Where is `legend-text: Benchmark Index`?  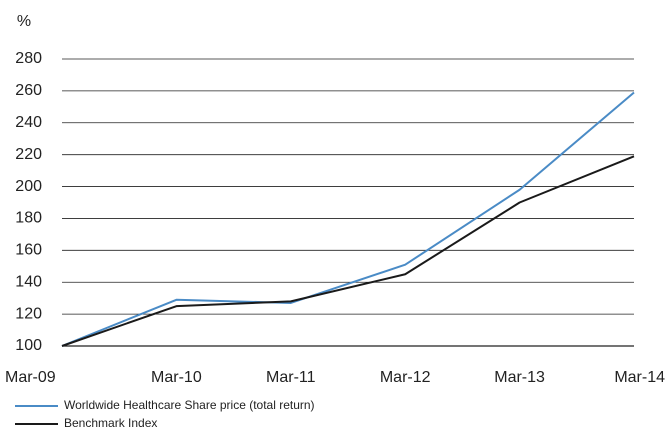
legend-text: Benchmark Index is located at coordinates (110, 423).